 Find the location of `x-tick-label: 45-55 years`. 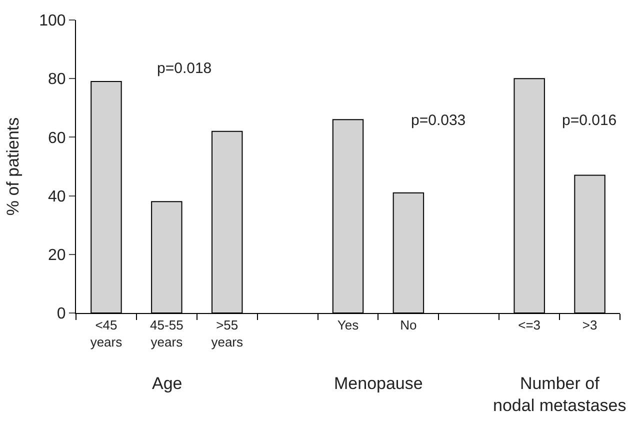

x-tick-label: 45-55 years is located at coordinates (167, 334).